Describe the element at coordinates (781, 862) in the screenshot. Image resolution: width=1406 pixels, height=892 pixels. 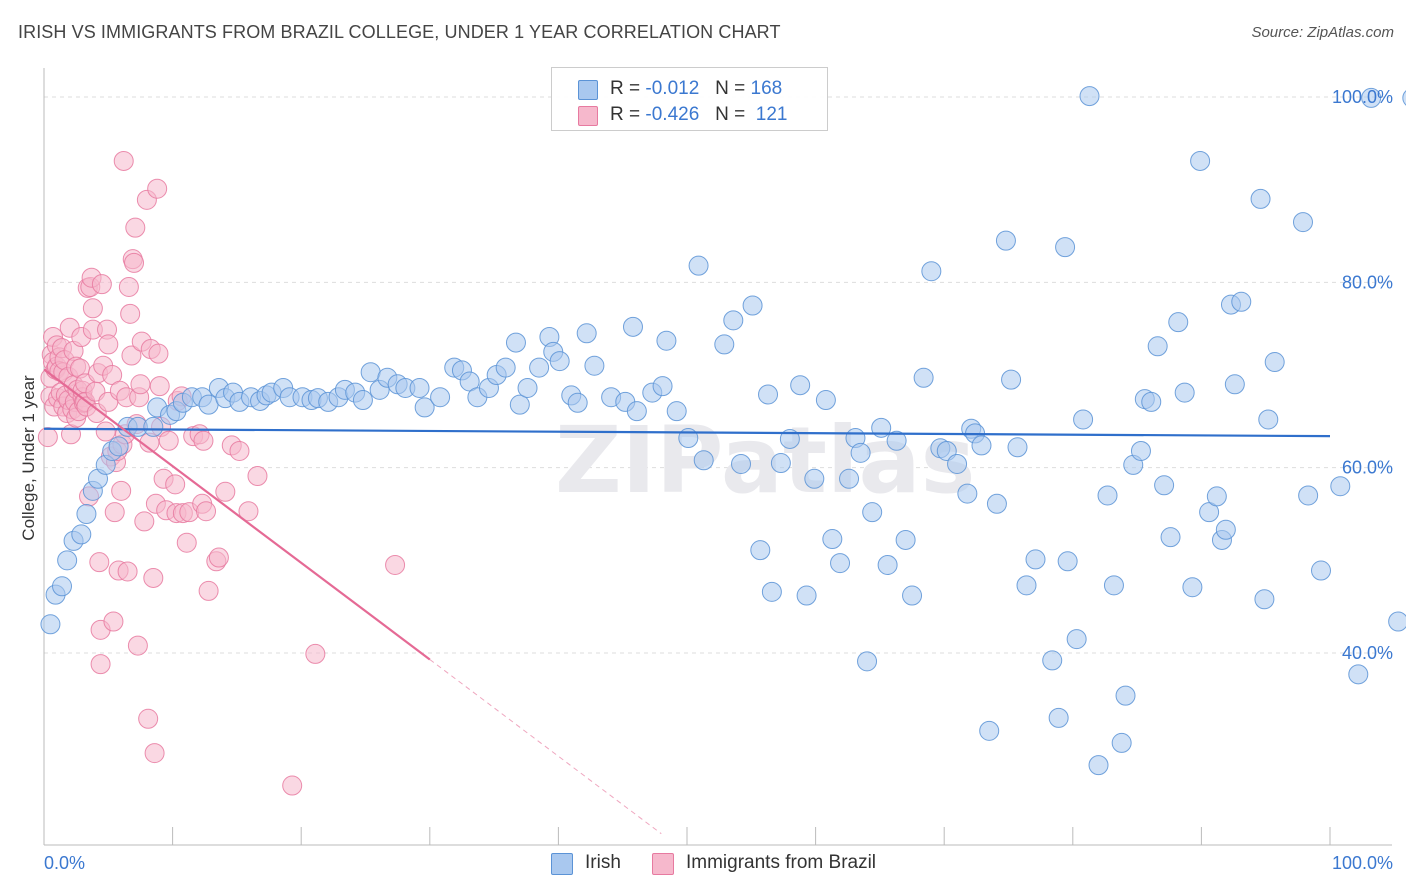
I see `bottom-legend-label-brazil: Immigrants from Brazil` at that location.